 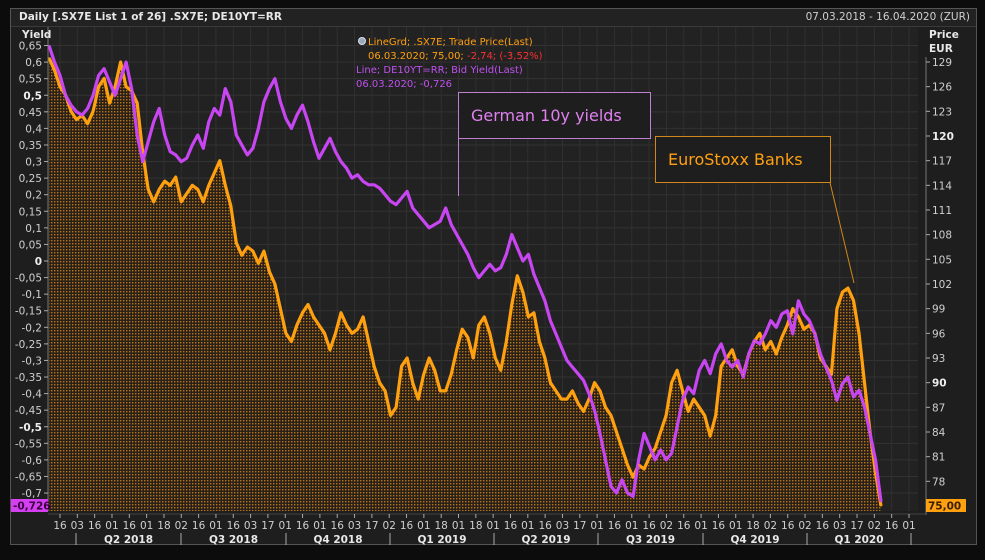 What do you see at coordinates (36, 35) in the screenshot?
I see `left-axis-unit: Yield` at bounding box center [36, 35].